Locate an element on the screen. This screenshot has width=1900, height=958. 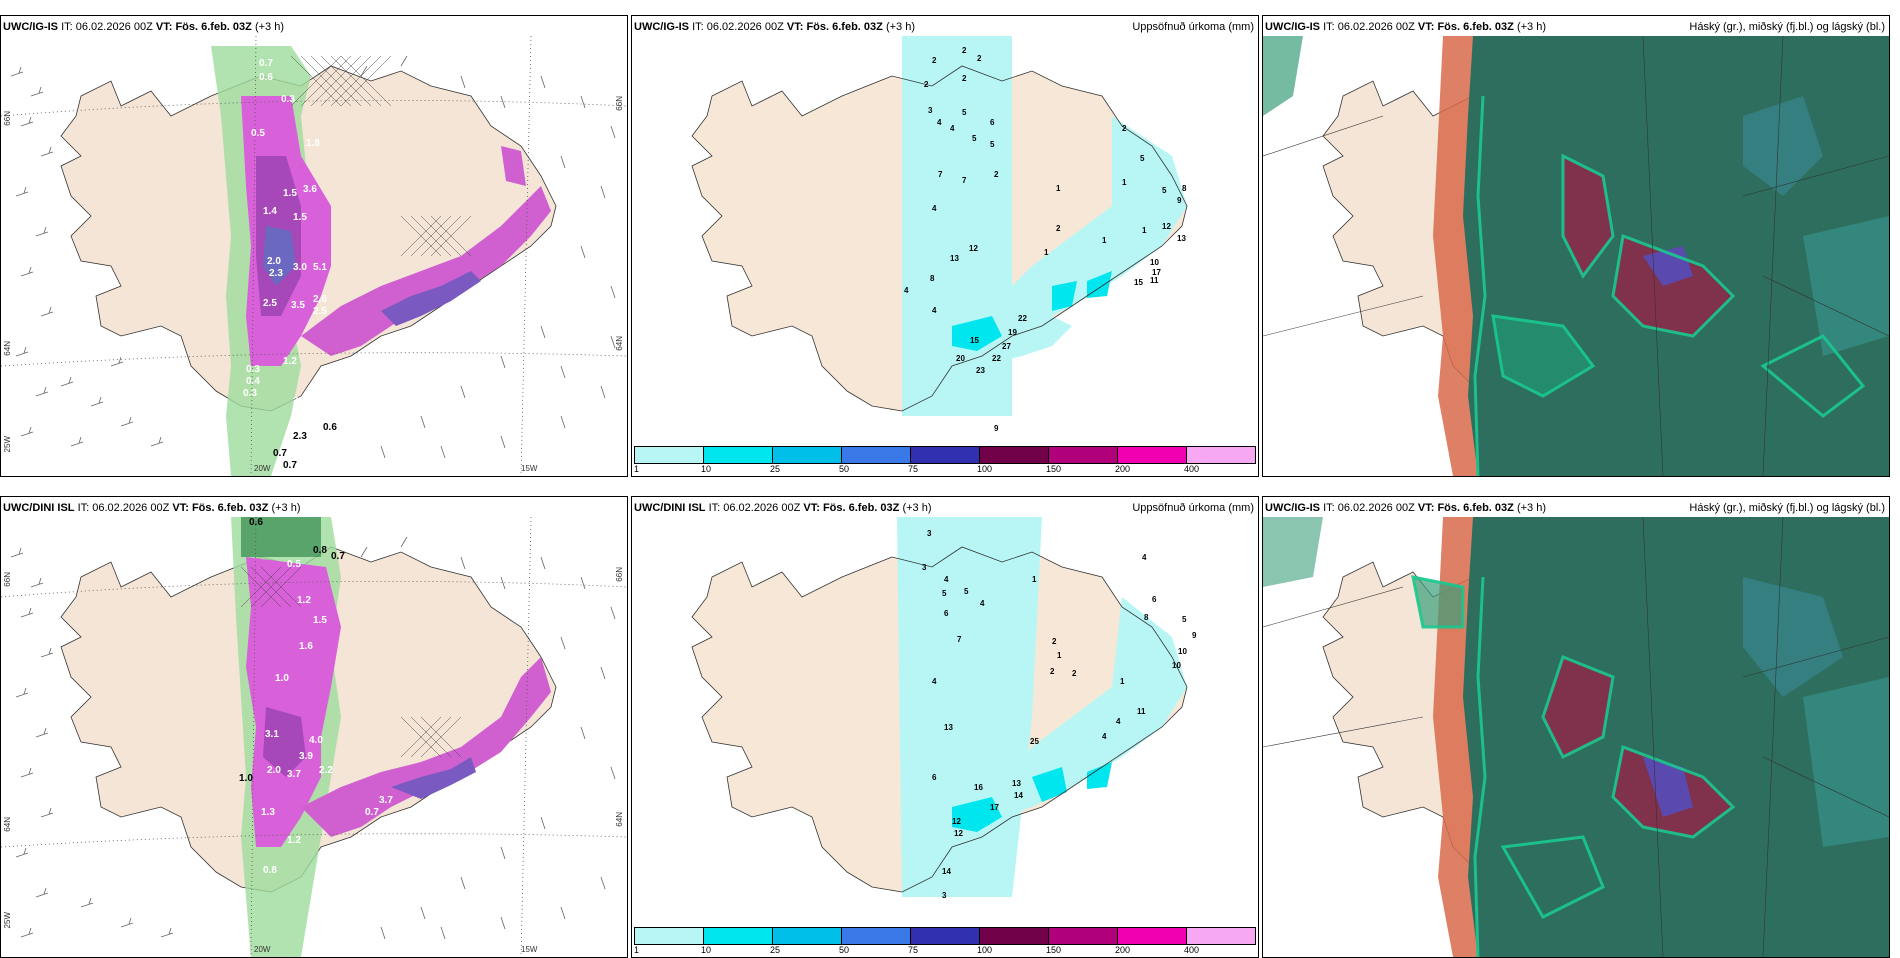
precip-value: 20 is located at coordinates (960, 358).